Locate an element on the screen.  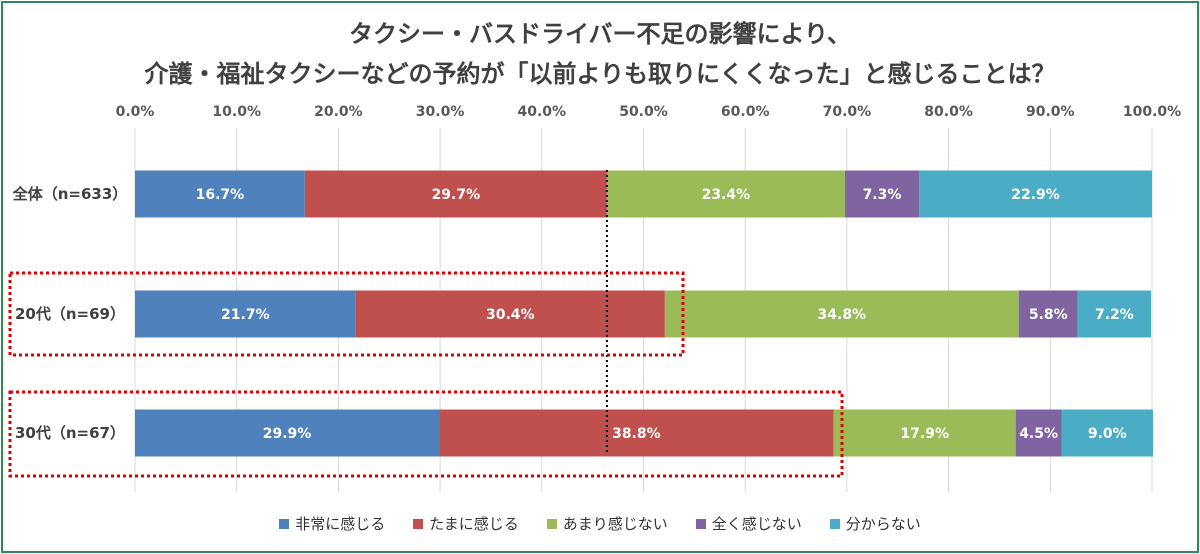
legend-label: 全く感じない is located at coordinates (756, 524).